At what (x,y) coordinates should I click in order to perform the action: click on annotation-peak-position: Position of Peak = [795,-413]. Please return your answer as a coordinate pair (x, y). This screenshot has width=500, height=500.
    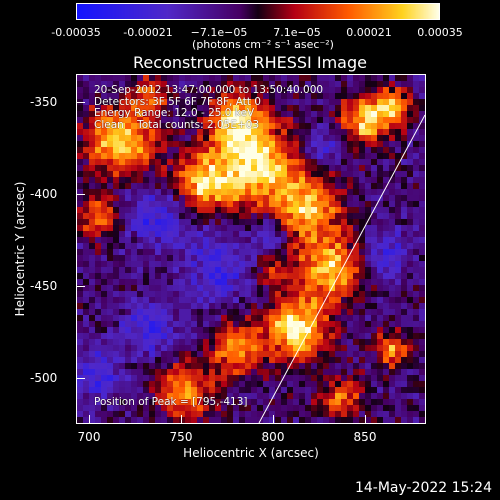
    Looking at the image, I should click on (171, 402).